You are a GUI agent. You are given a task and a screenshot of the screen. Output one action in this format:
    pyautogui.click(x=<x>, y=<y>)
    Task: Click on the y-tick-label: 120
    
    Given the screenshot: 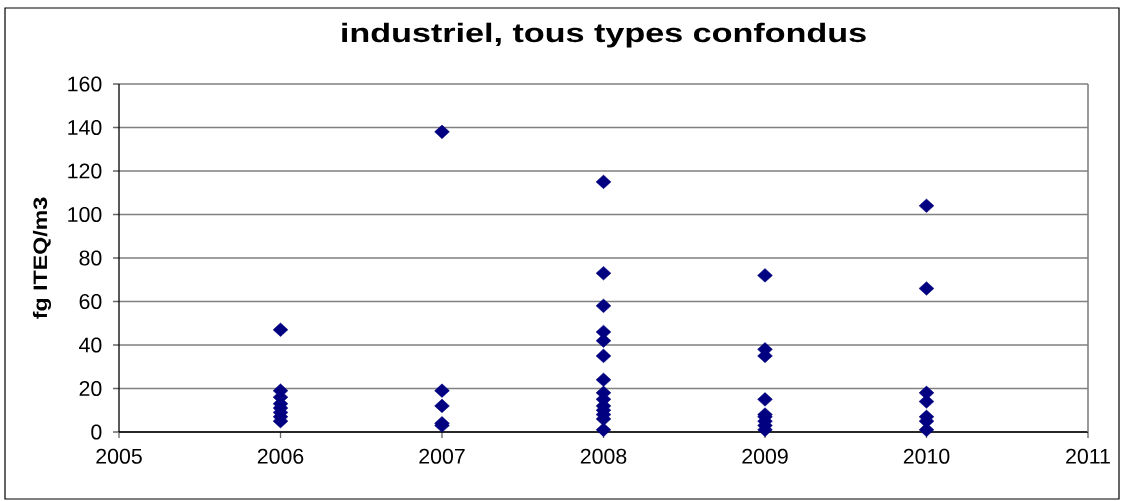 What is the action you would take?
    pyautogui.click(x=85, y=171)
    